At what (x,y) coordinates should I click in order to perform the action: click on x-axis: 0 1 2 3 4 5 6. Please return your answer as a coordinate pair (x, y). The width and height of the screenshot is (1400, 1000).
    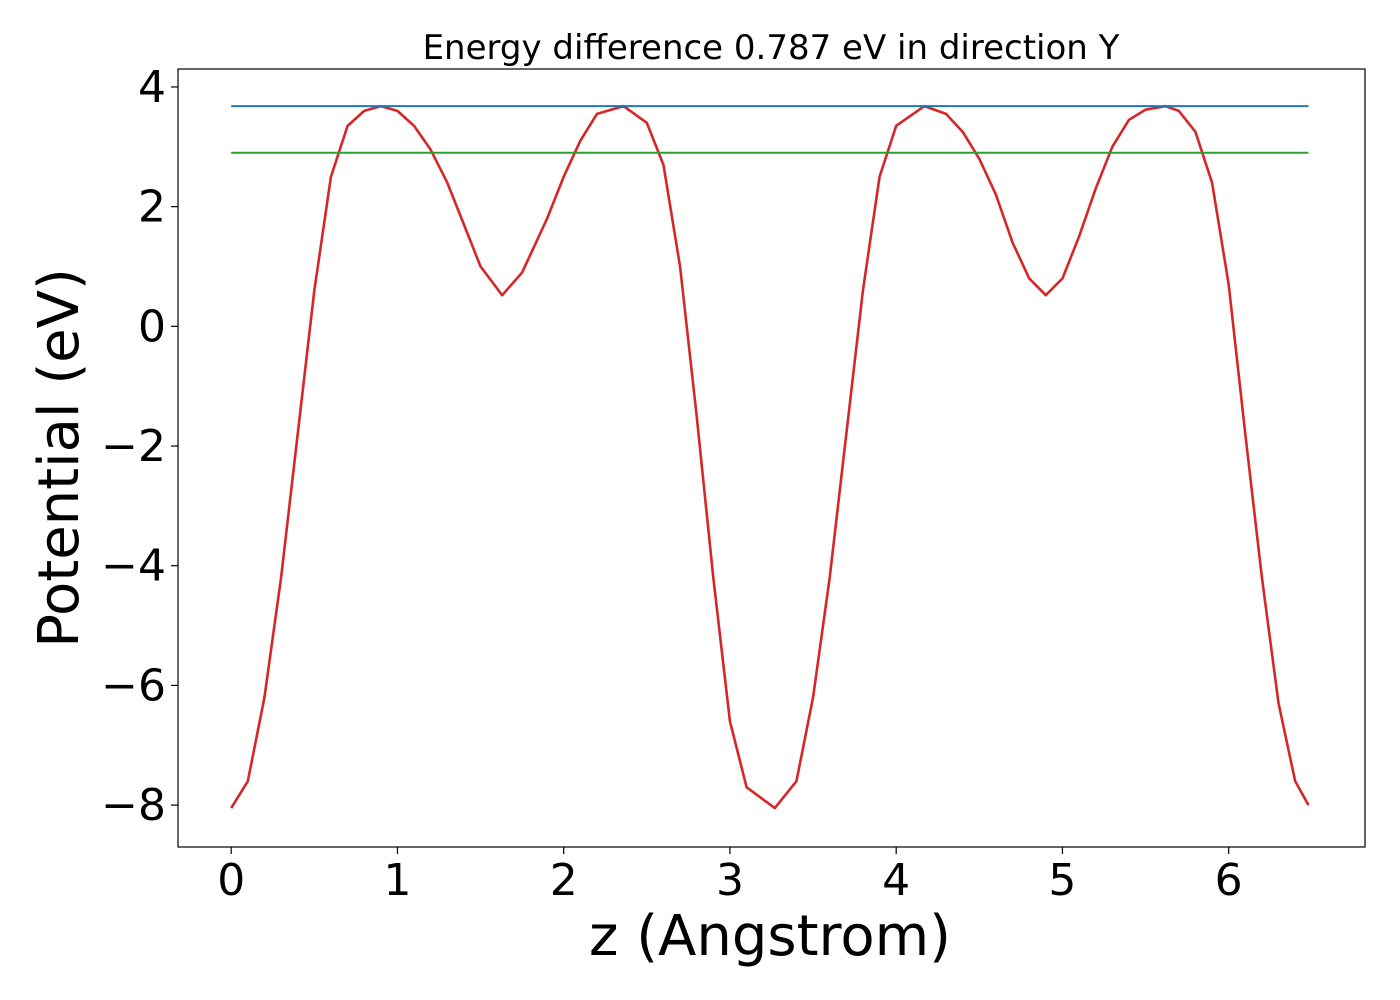
    Looking at the image, I should click on (730, 876).